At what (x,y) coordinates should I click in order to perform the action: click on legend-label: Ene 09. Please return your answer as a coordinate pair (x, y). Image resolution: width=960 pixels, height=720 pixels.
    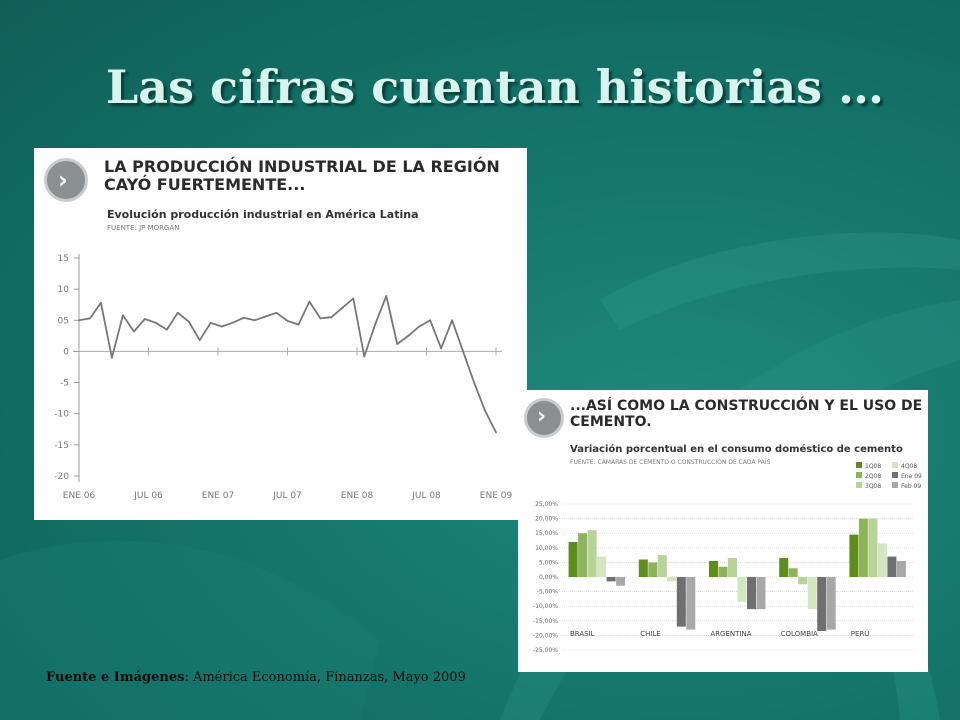
    Looking at the image, I should click on (911, 476).